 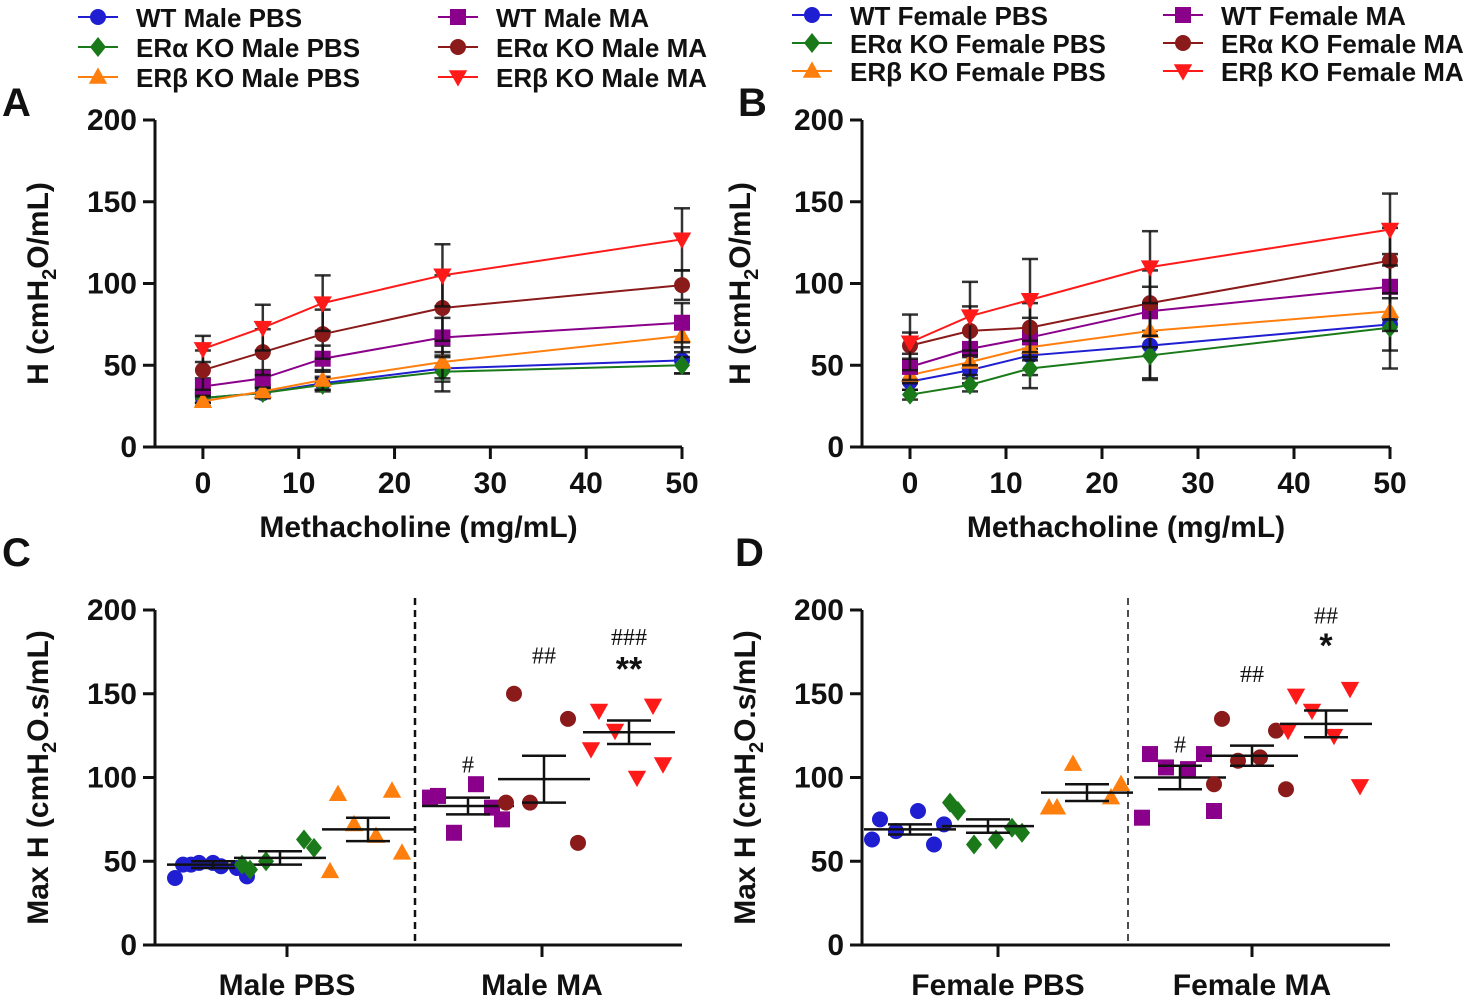 What do you see at coordinates (745, 839) in the screenshot?
I see `y-label-main: Max H (cmH` at bounding box center [745, 839].